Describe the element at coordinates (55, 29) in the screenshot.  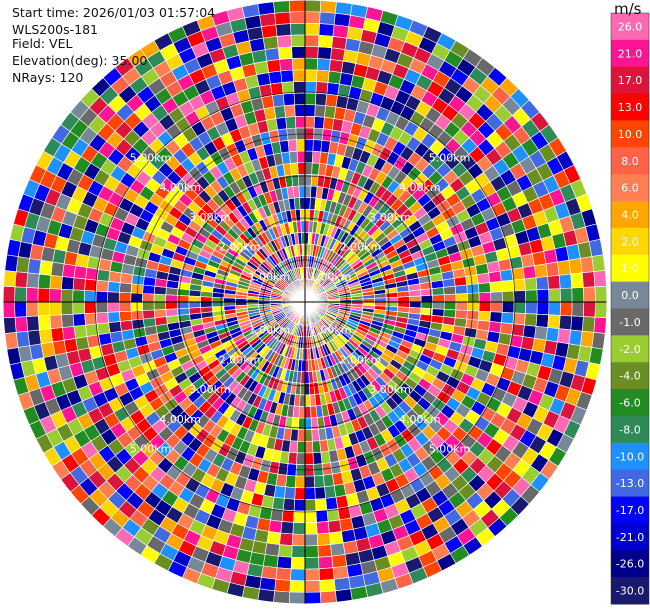
I see `instrument-label: WLS200s-181` at that location.